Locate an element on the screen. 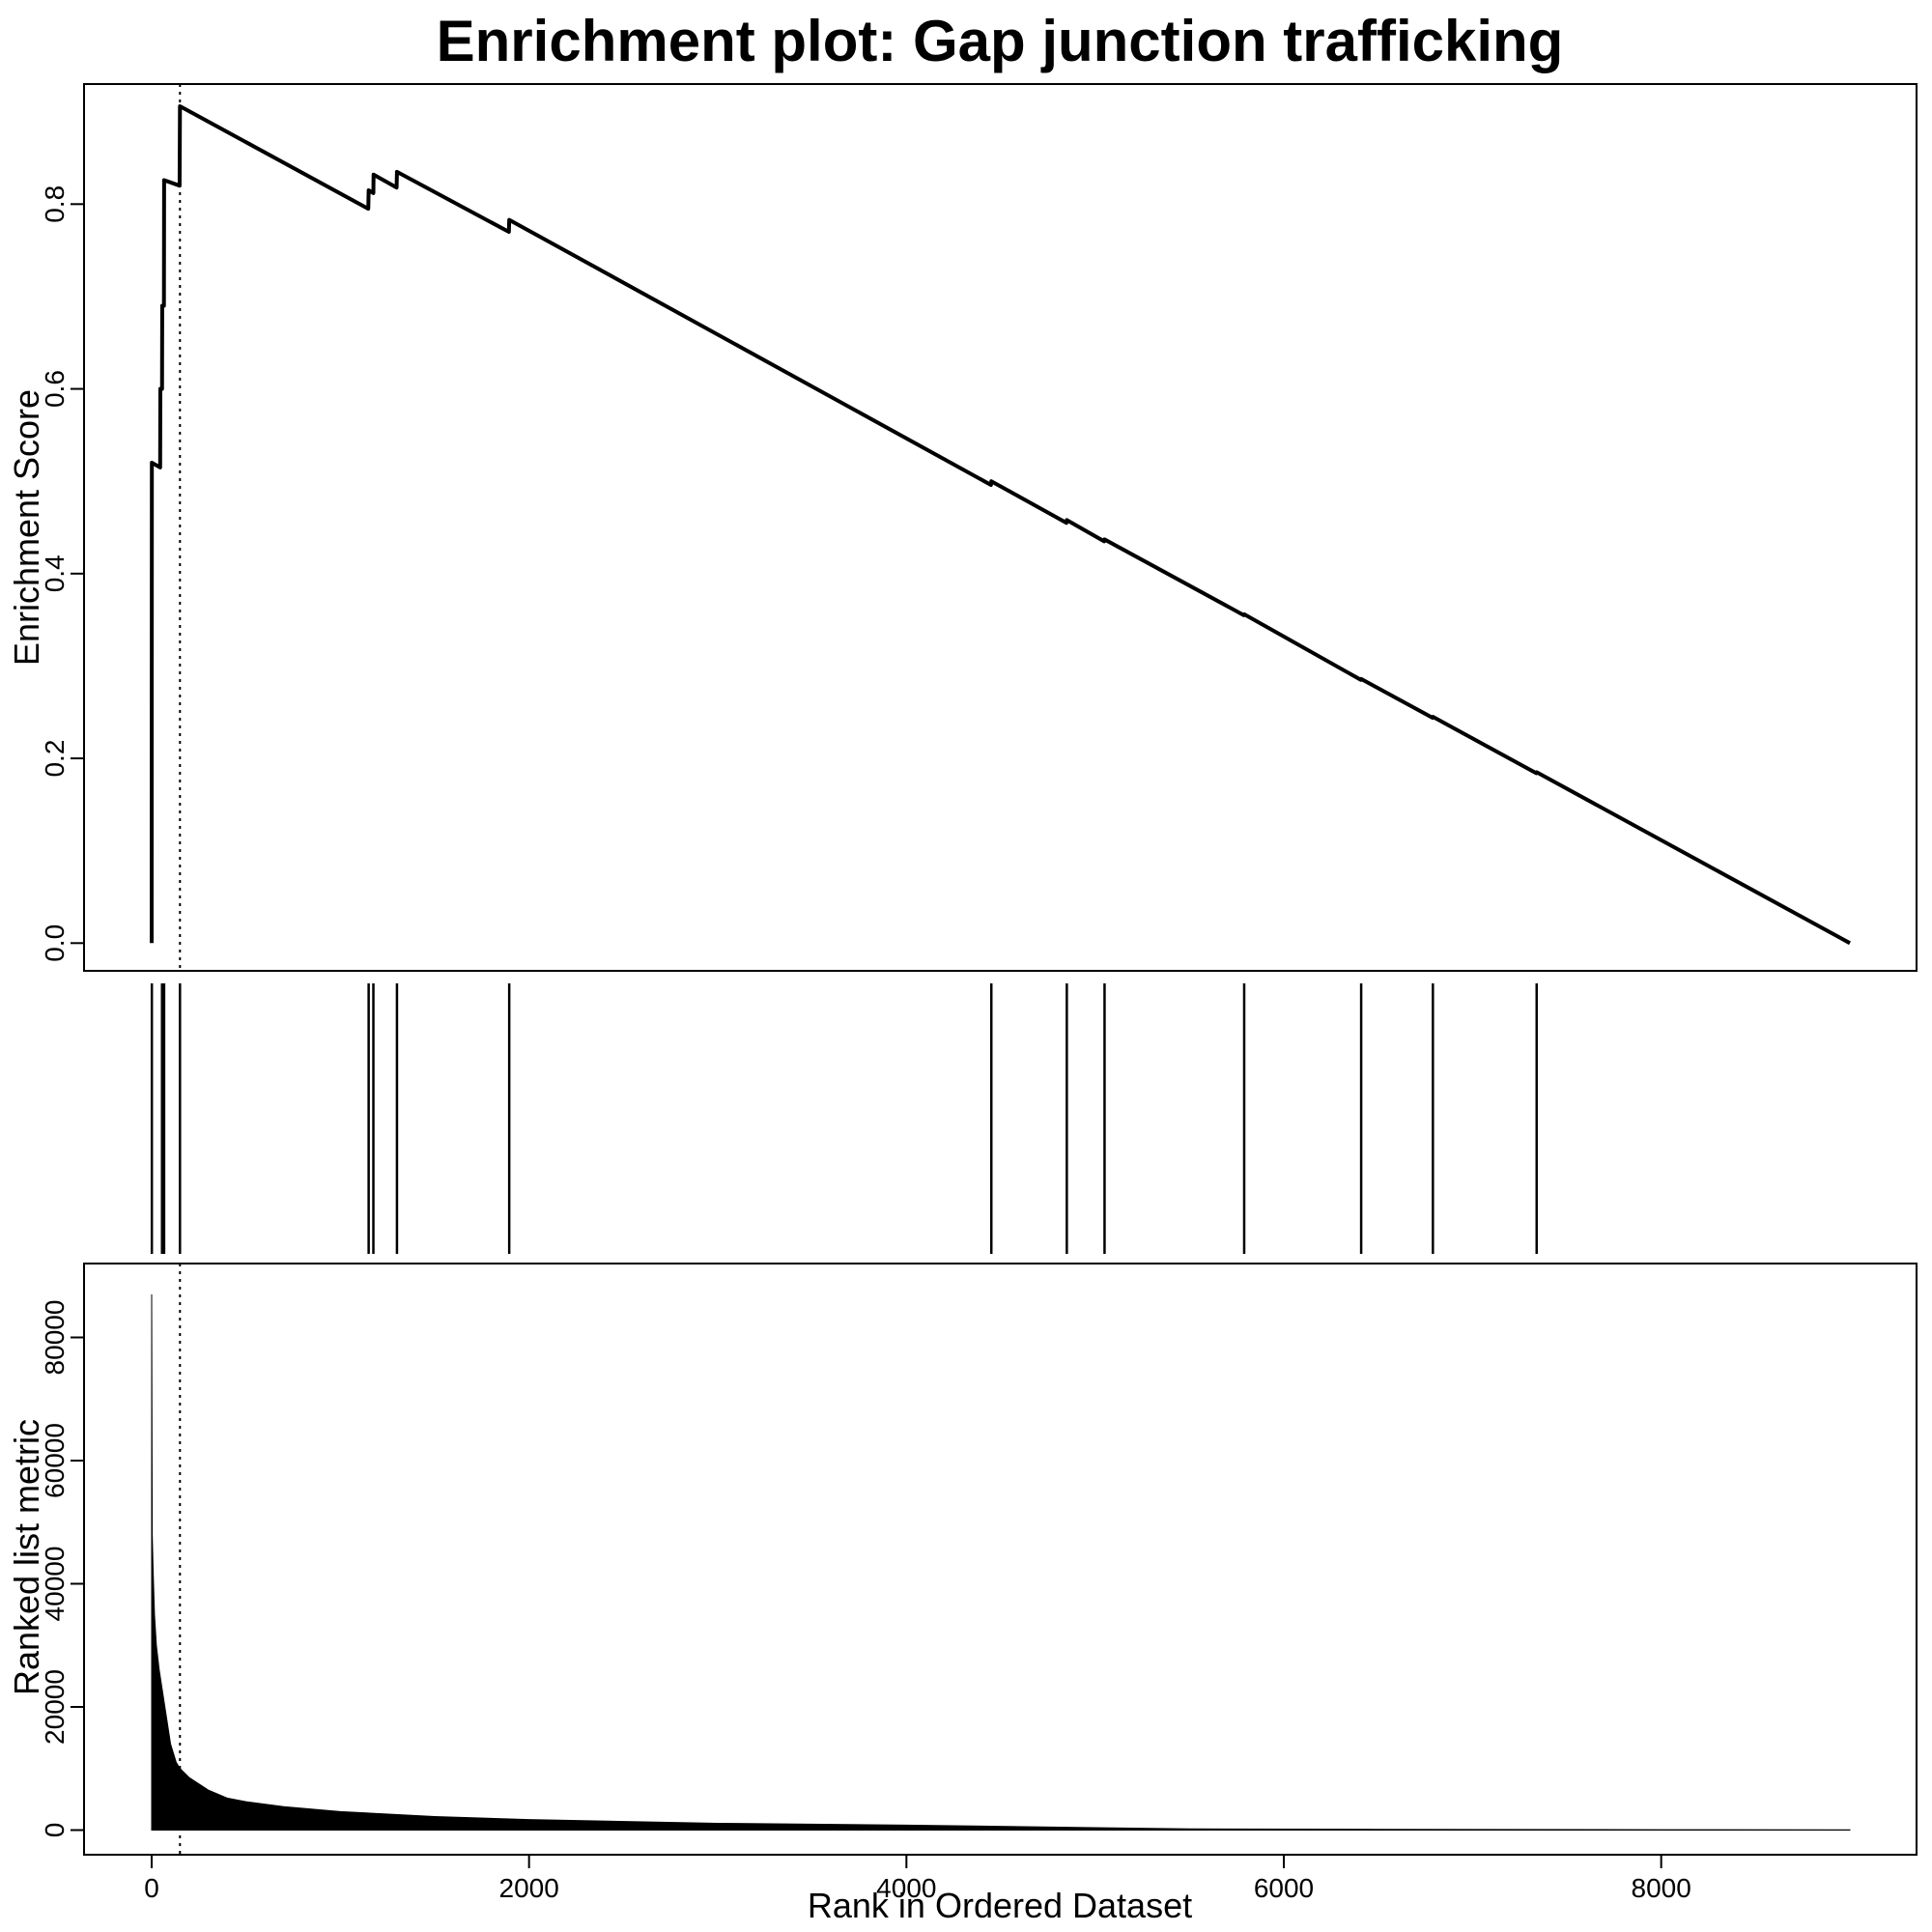 The width and height of the screenshot is (1932, 1932). x-axis: 0 2000 4000 6000 8000 is located at coordinates (917, 1879).